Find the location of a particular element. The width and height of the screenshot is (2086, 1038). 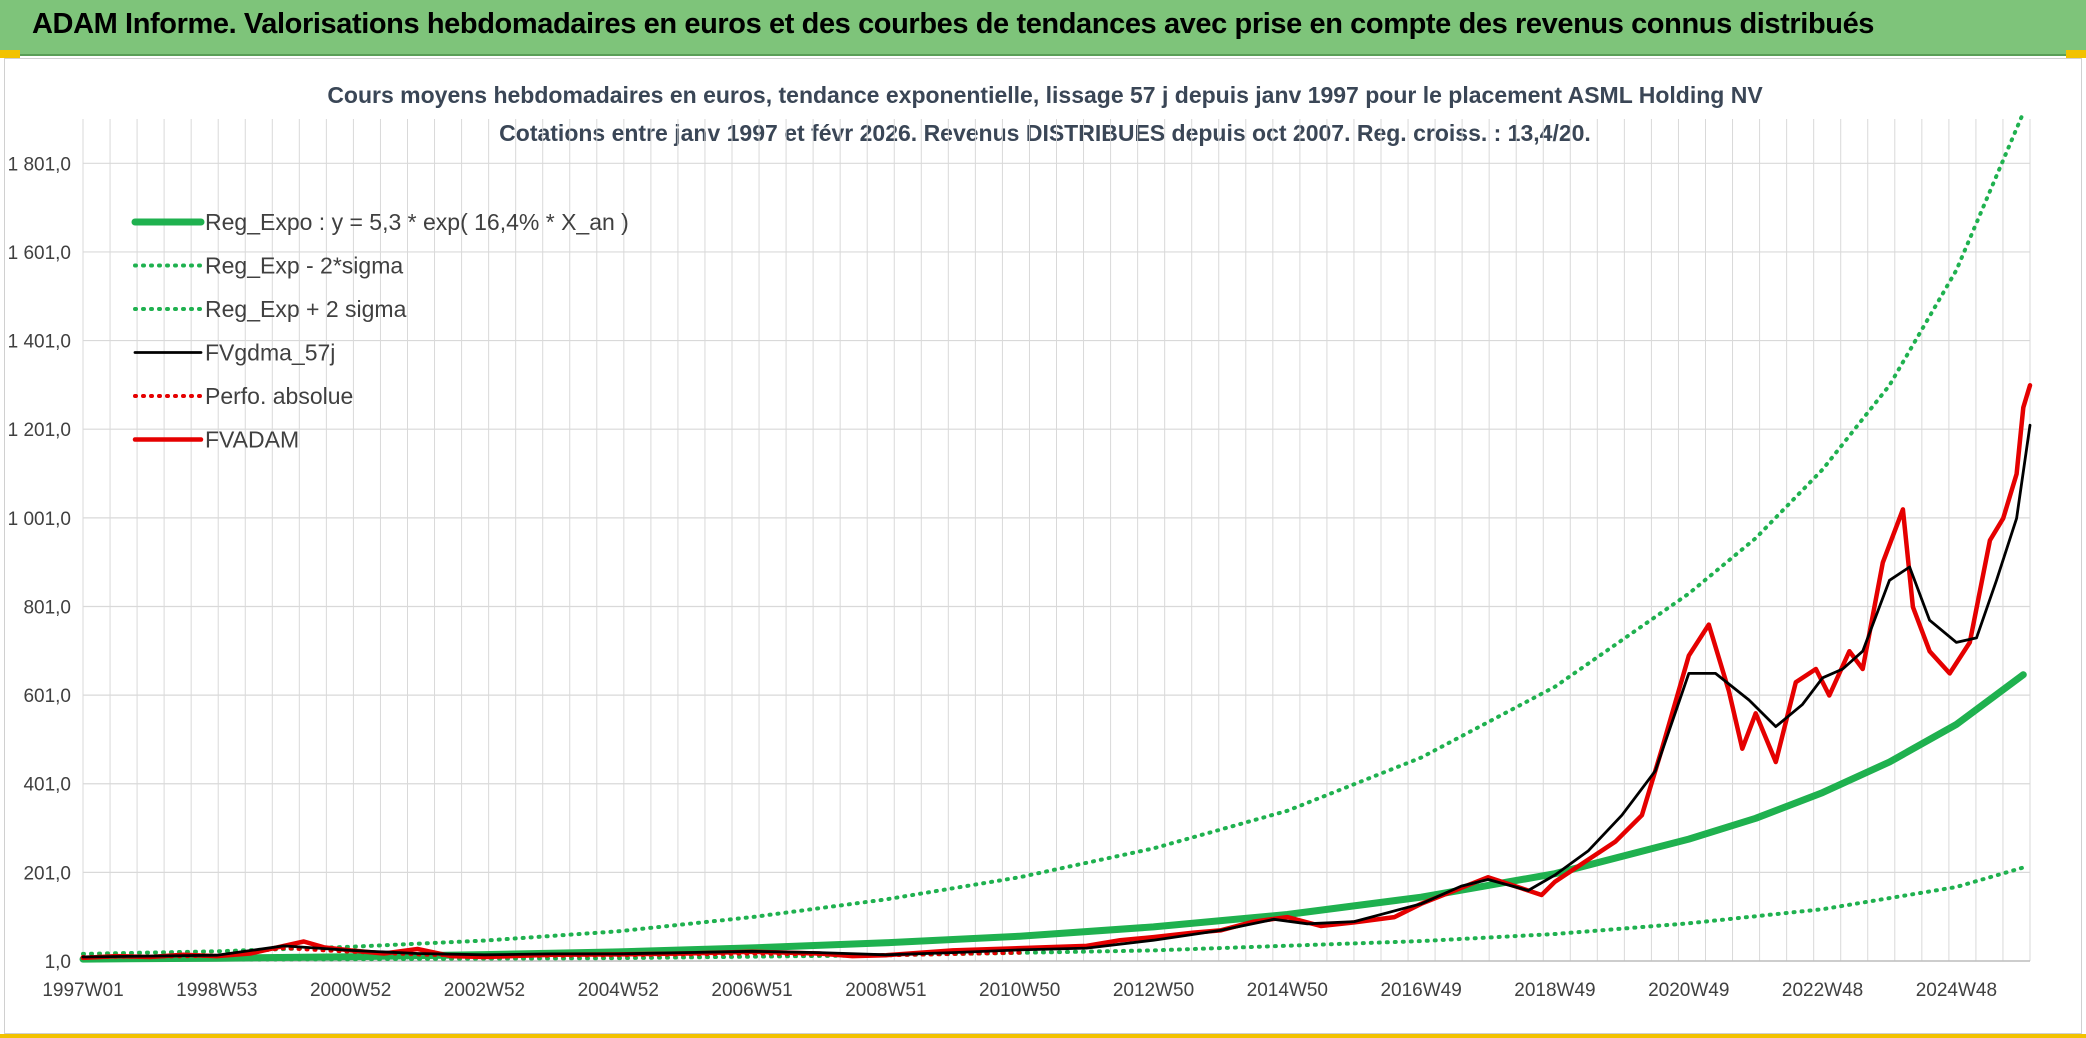

y-tick-label: 1,0 is located at coordinates (58, 962).